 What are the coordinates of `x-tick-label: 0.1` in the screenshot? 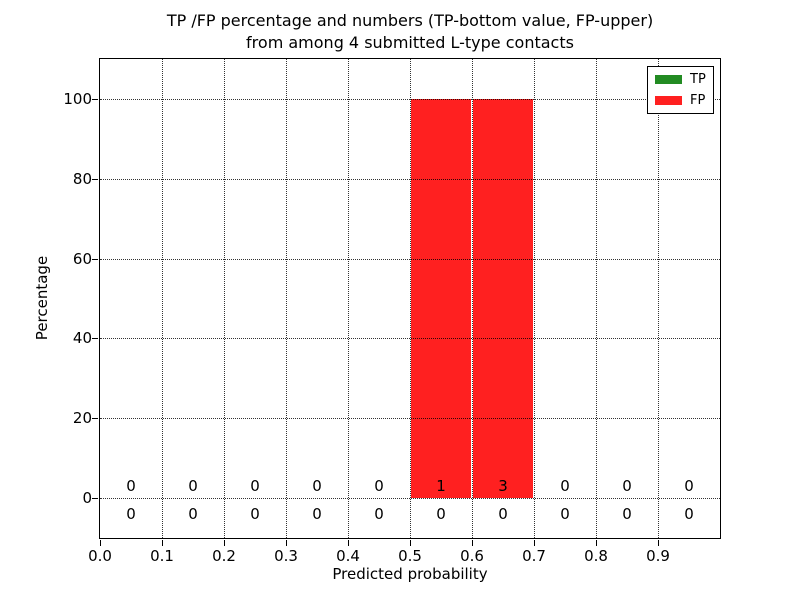 It's located at (162, 556).